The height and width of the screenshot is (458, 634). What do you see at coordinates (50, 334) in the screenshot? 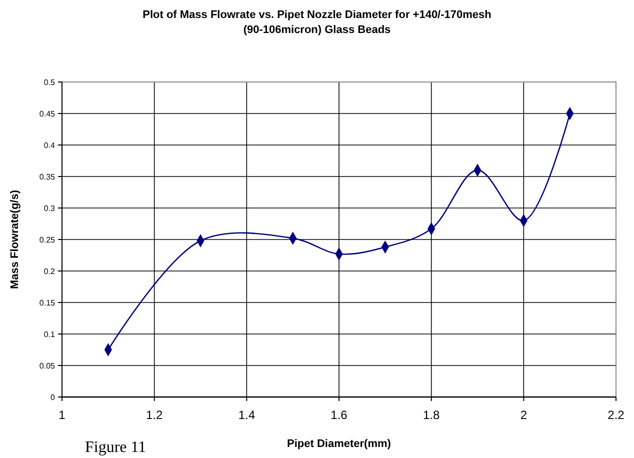
I see `y-tick-label: 0.1` at bounding box center [50, 334].